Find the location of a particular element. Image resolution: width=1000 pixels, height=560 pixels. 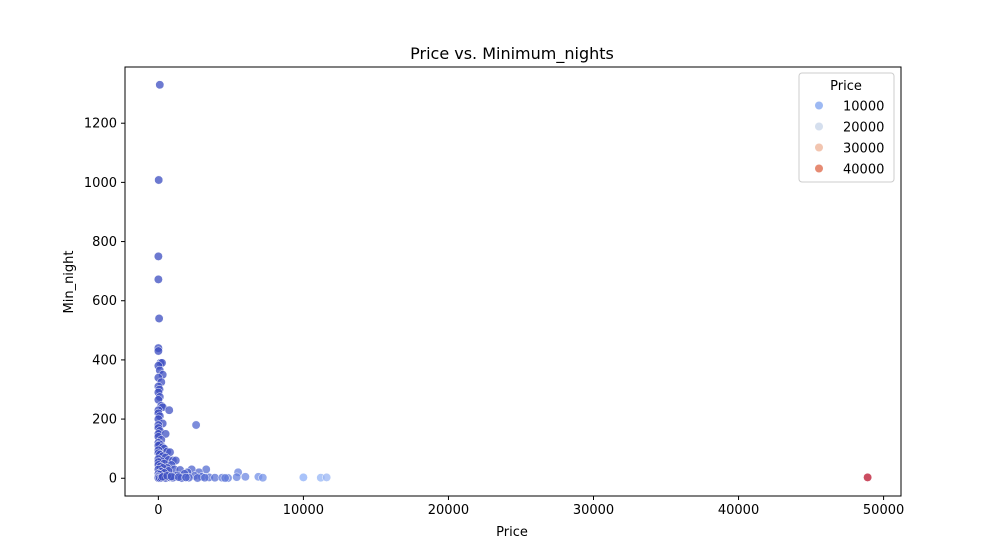

y-tick-label: 0 is located at coordinates (113, 479).